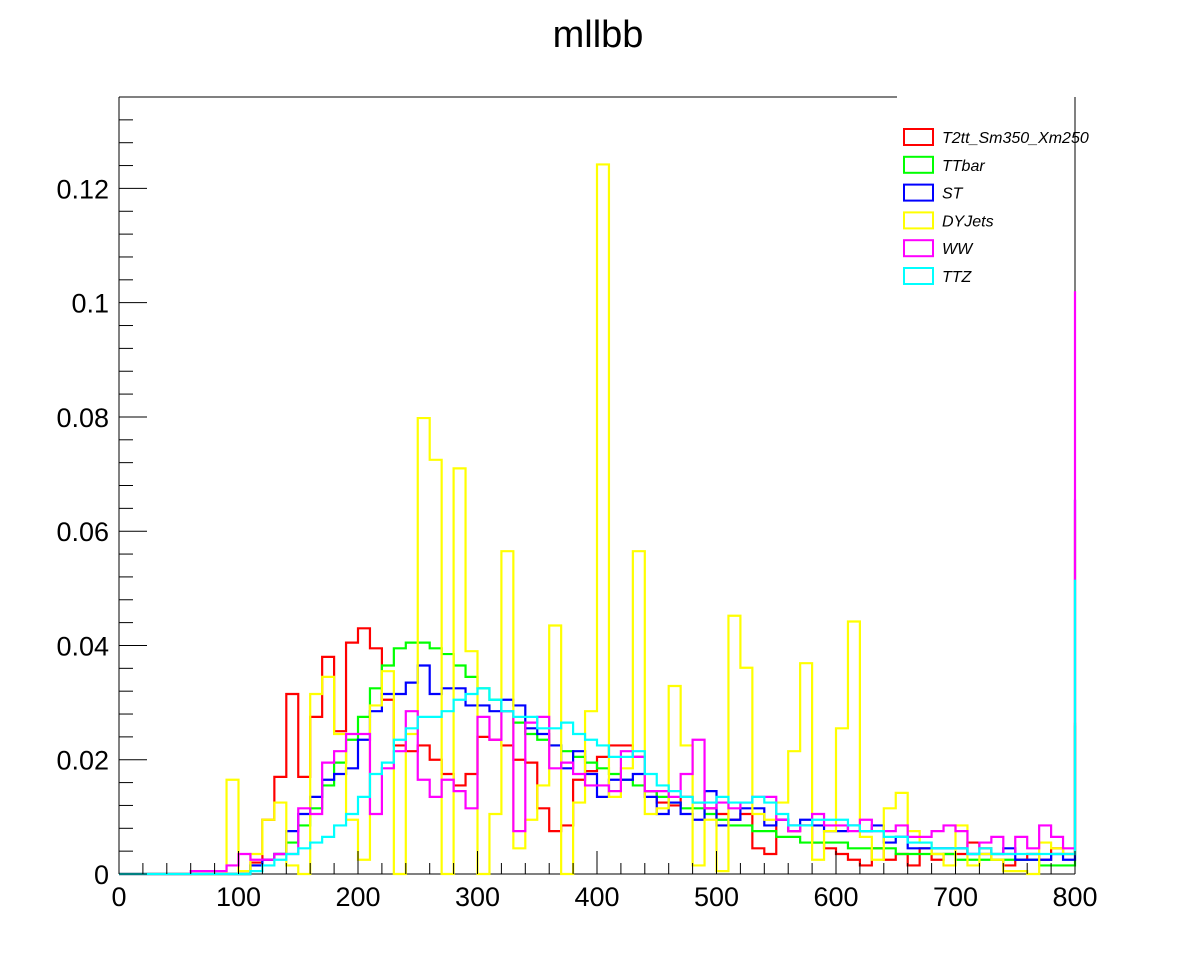 The height and width of the screenshot is (972, 1196). Describe the element at coordinates (477, 897) in the screenshot. I see `x-tick-label-3: 300` at that location.